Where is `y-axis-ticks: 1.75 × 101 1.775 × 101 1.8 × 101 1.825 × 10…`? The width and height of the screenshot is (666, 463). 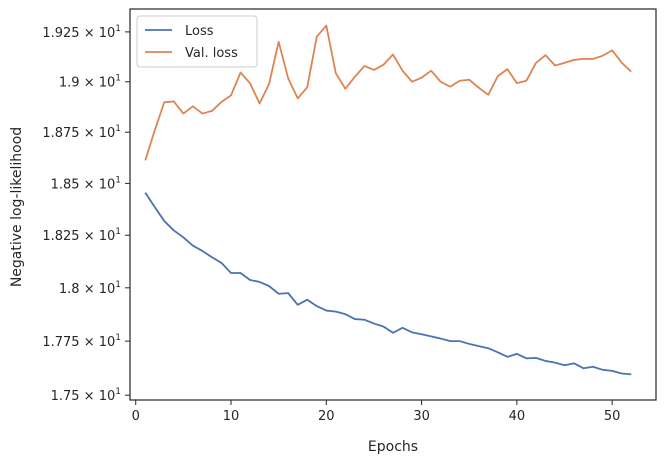
y-axis-ticks: 1.75 × 101 1.775 × 101 1.8 × 101 1.825 × 10… is located at coordinates (86, 214).